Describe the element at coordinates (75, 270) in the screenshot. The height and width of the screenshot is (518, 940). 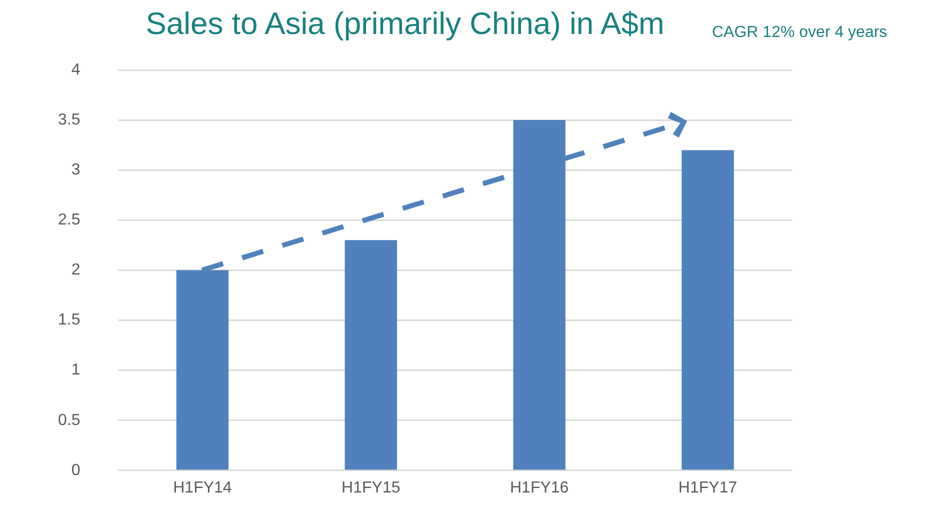
I see `y-tick-label: 2` at that location.